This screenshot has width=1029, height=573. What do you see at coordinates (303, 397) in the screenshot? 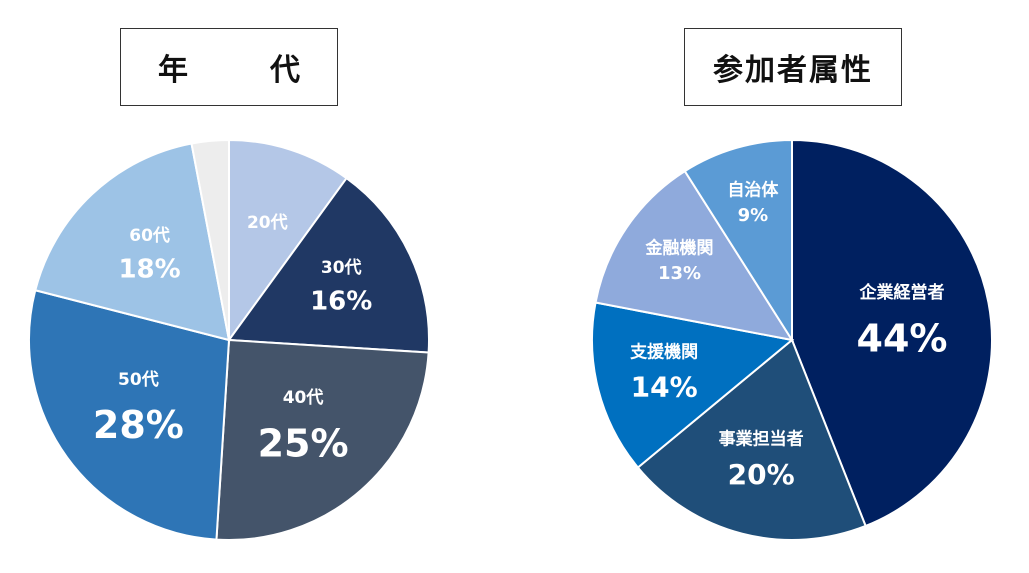
I see `pie0-slice-2-label: 40代` at bounding box center [303, 397].